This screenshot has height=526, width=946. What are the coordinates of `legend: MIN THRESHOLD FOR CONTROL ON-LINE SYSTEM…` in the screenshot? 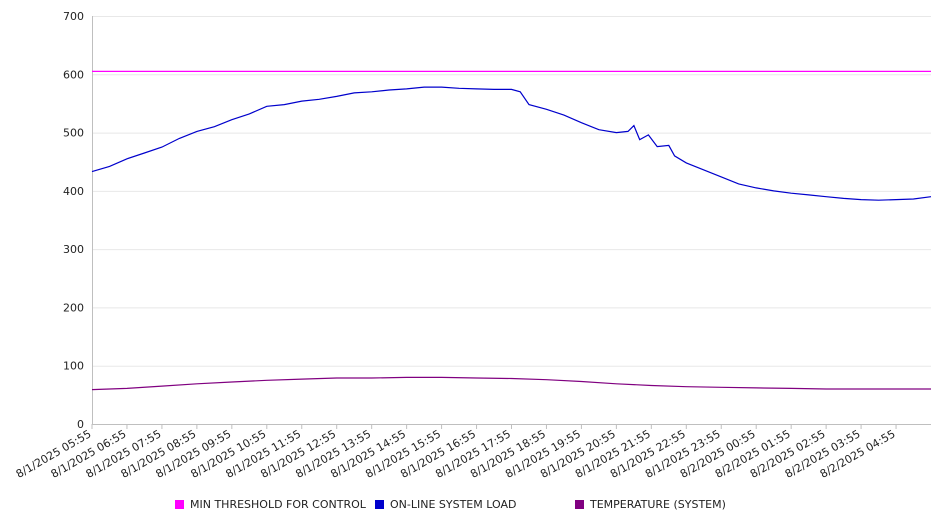 It's located at (473, 506).